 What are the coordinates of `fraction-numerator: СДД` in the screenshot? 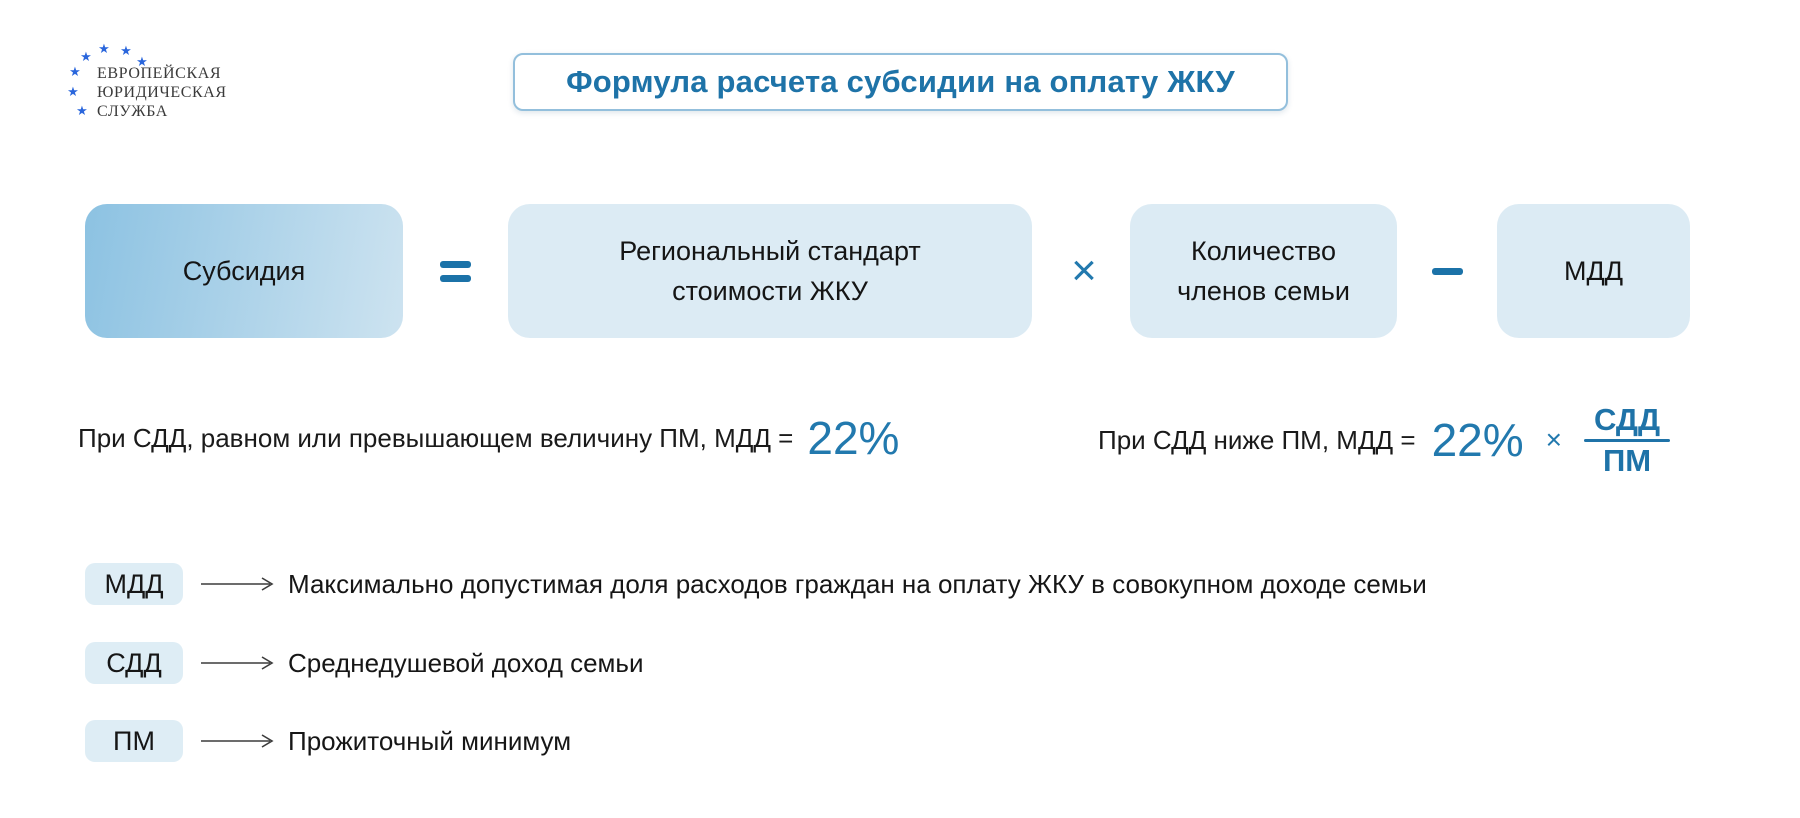 It's located at (1627, 419).